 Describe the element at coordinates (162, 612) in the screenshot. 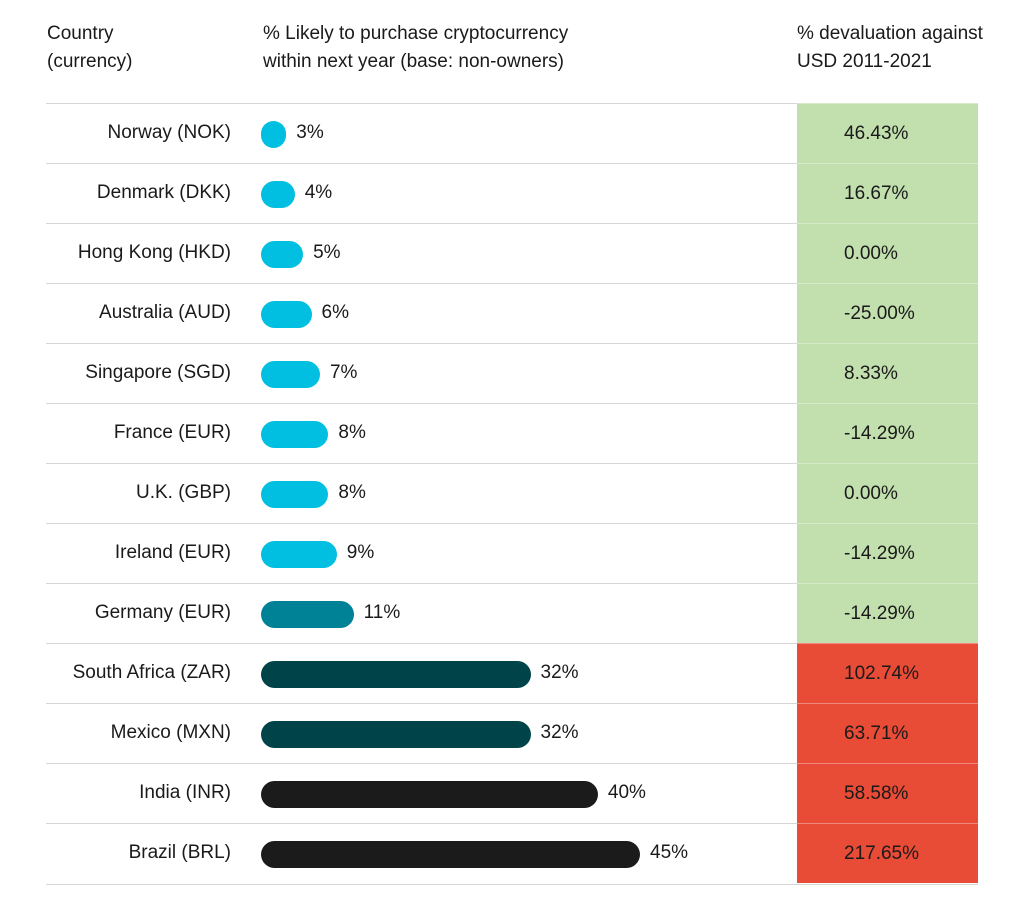

I see `country-label: Germany (EUR)` at that location.